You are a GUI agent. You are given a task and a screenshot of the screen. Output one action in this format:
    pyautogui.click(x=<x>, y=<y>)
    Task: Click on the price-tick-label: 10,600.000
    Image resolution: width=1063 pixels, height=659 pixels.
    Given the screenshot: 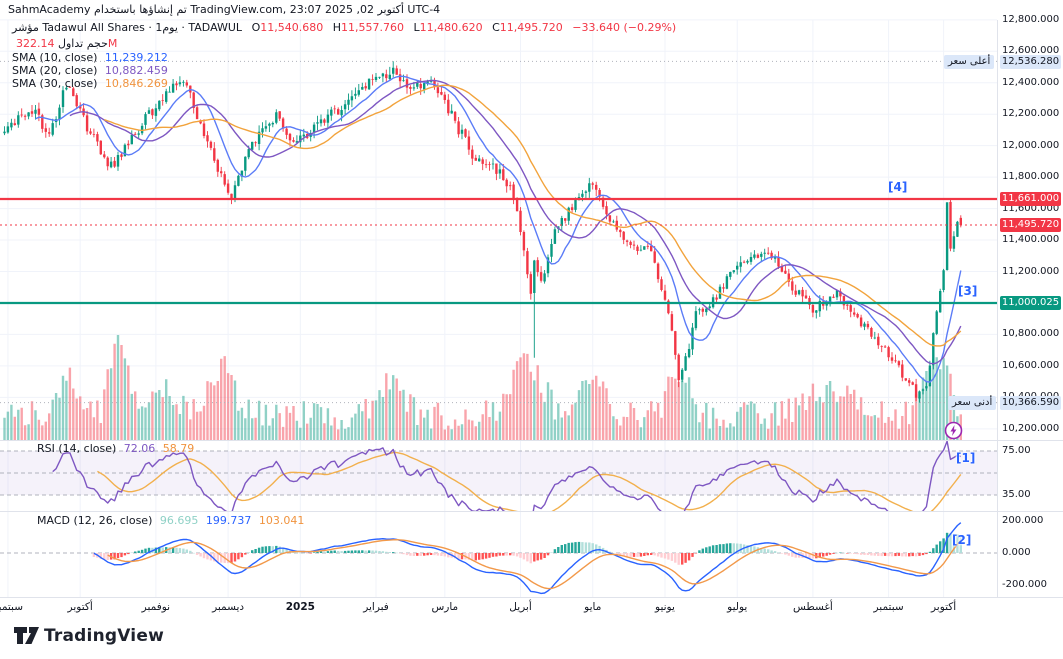 What is the action you would take?
    pyautogui.click(x=1031, y=365)
    